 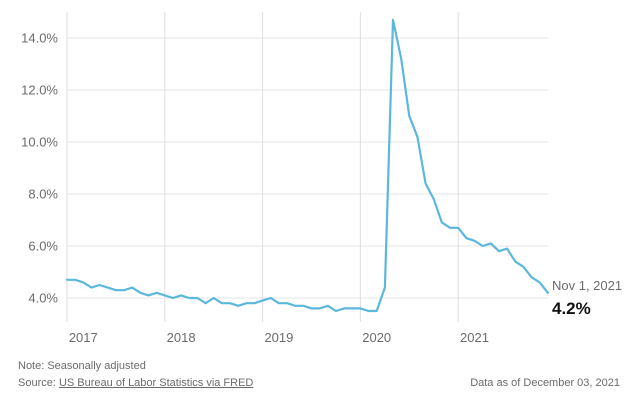 I want to click on source-prefix: Source:, so click(x=38, y=383).